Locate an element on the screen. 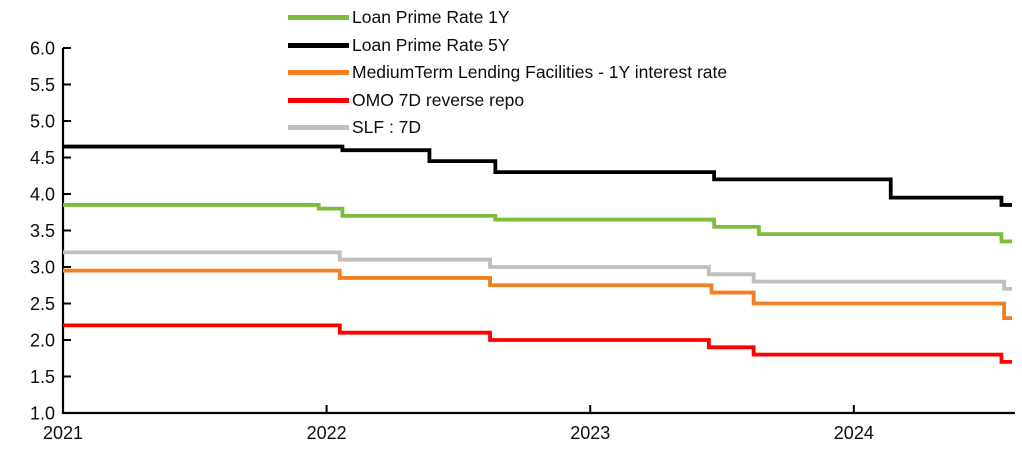 Image resolution: width=1022 pixels, height=462 pixels. legend-label: Loan Prime Rate 1Y is located at coordinates (431, 17).